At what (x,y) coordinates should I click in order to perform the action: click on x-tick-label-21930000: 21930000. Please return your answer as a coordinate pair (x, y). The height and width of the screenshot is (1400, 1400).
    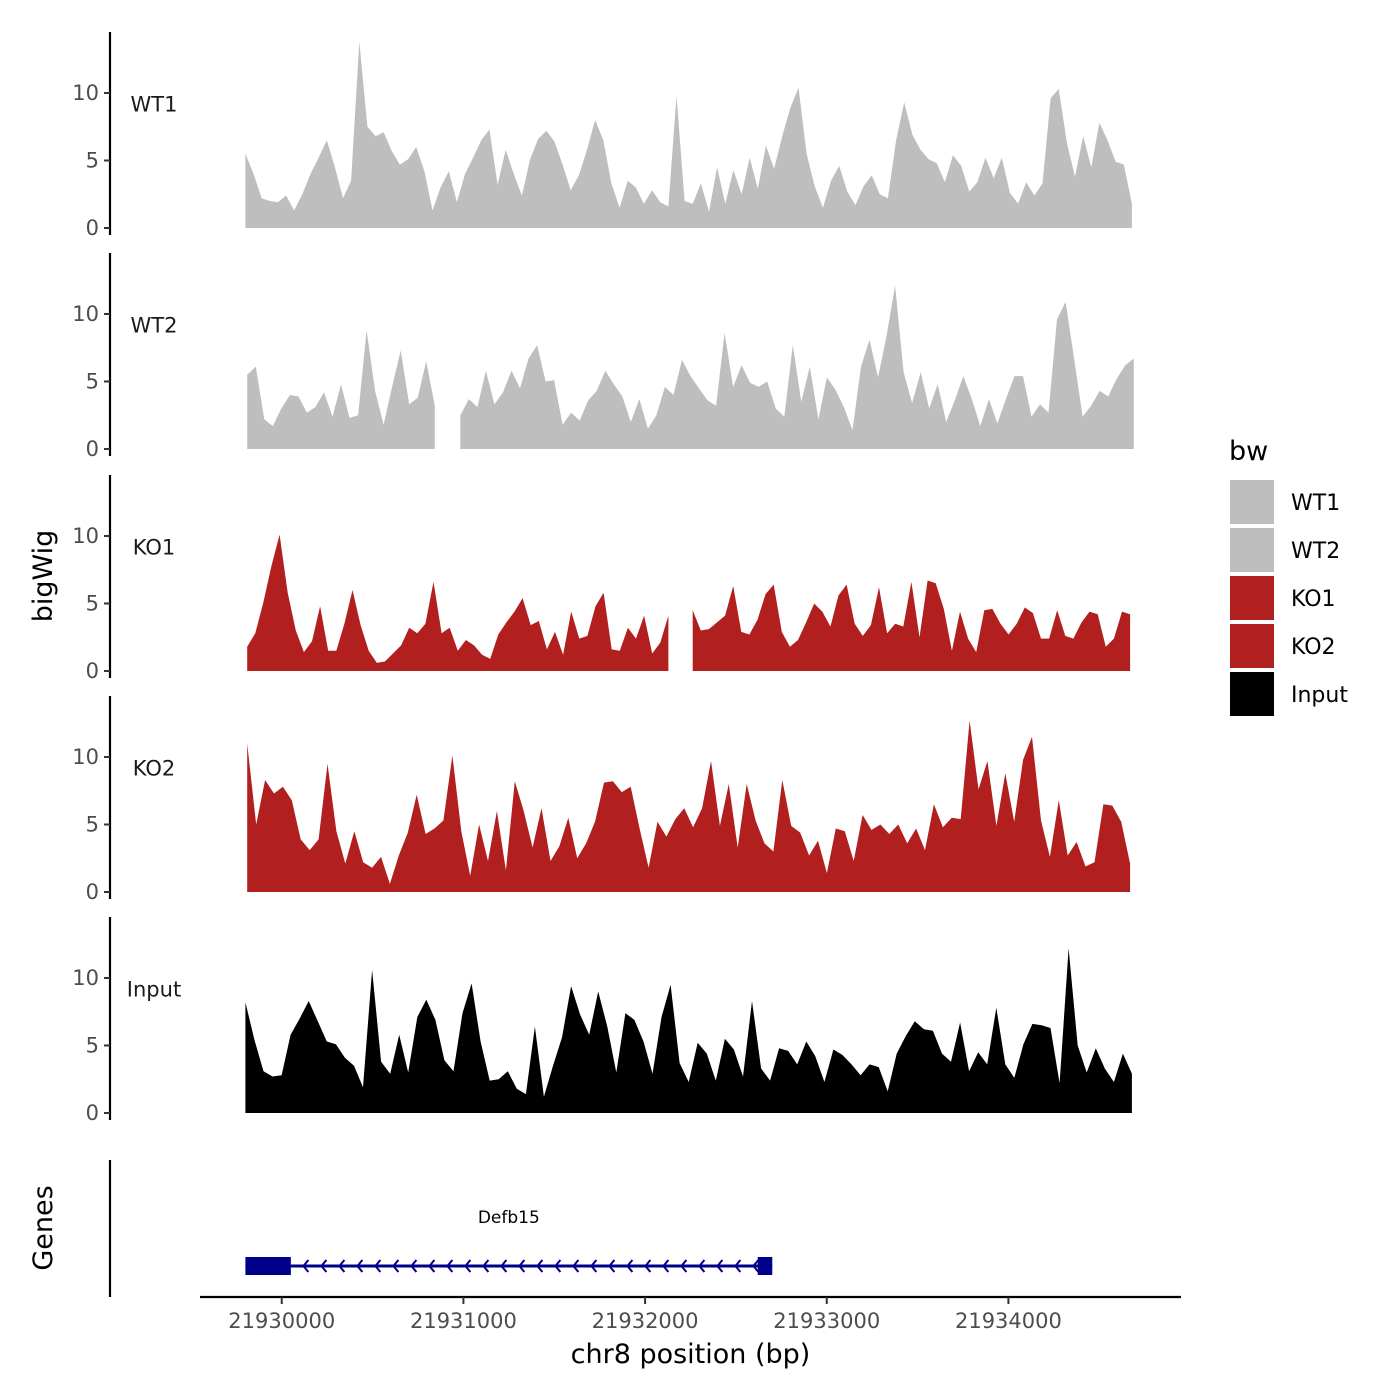
    Looking at the image, I should click on (281, 1321).